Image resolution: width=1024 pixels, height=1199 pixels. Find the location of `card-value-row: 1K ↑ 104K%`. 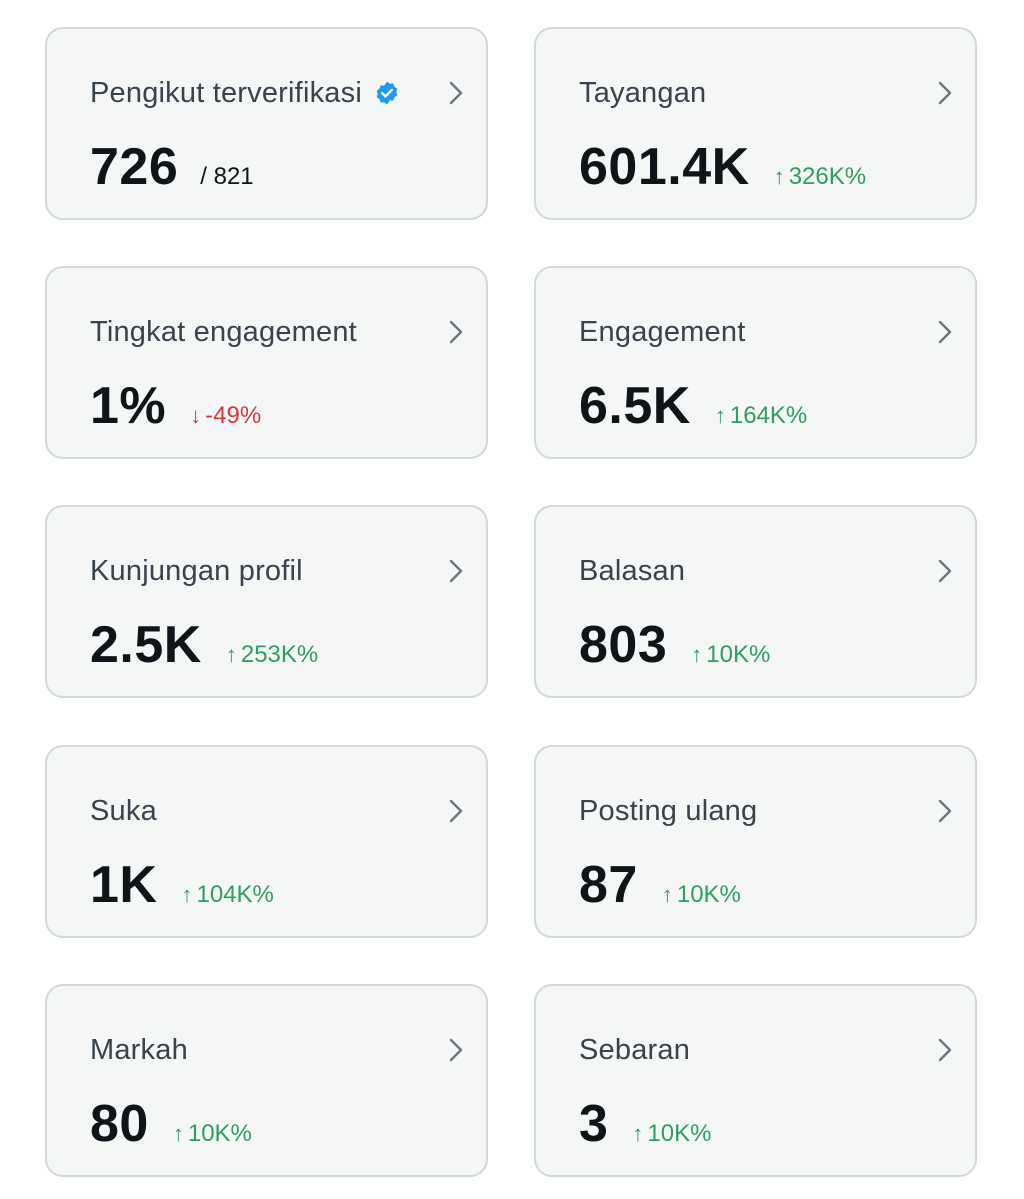

card-value-row: 1K ↑ 104K% is located at coordinates (182, 885).